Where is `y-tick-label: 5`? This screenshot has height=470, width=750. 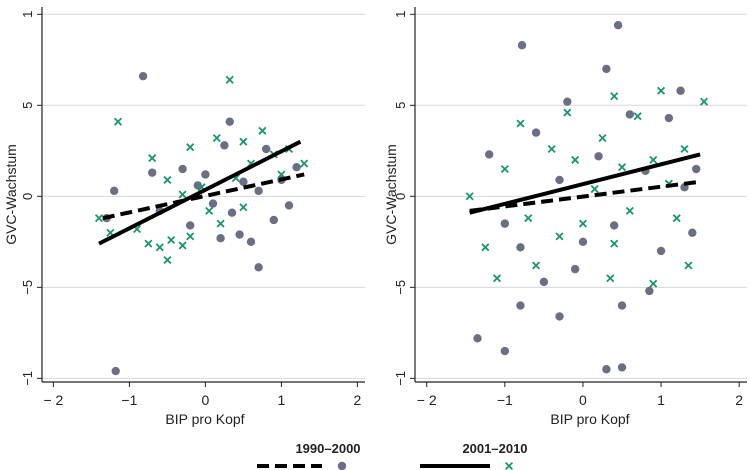 y-tick-label: 5 is located at coordinates (400, 105).